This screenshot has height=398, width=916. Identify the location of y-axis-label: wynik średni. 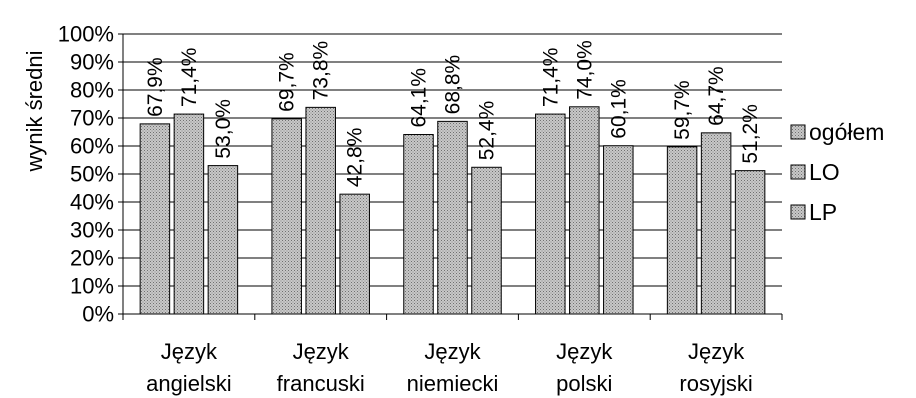
(34, 111).